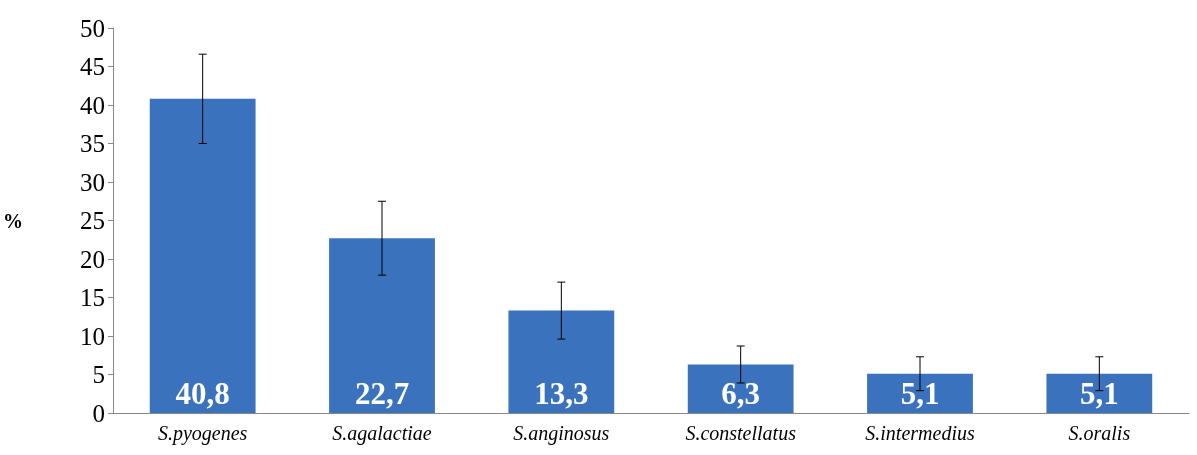 The image size is (1197, 455). Describe the element at coordinates (382, 393) in the screenshot. I see `data-label: 22,7` at that location.